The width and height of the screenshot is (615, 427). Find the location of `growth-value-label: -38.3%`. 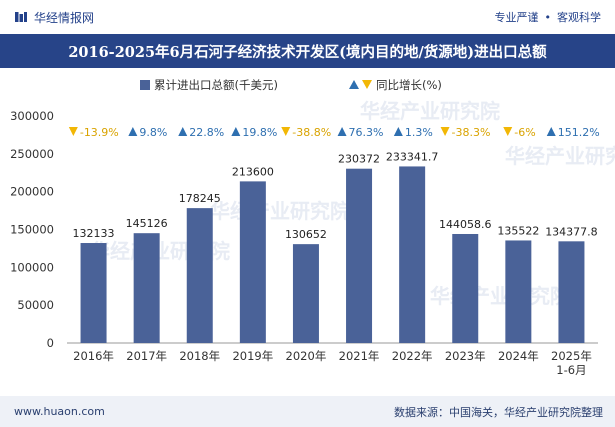

growth-value-label: -38.3% is located at coordinates (471, 132).